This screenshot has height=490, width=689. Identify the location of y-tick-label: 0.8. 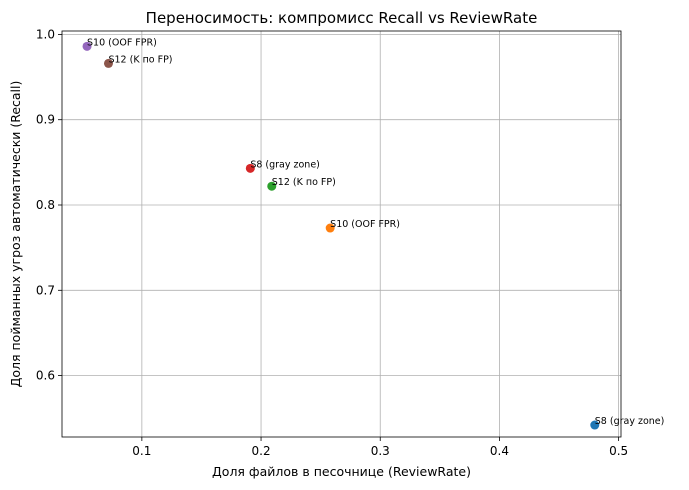
(45, 205).